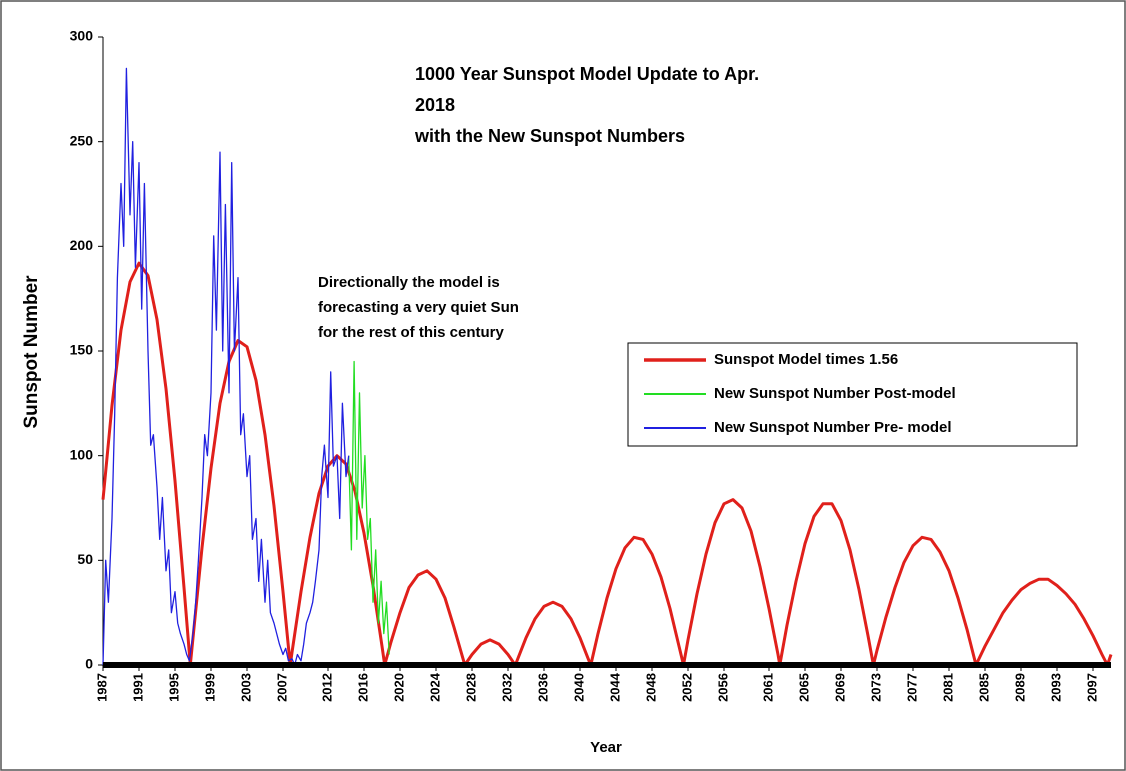  What do you see at coordinates (362, 687) in the screenshot?
I see `x-tick-label: 2016` at bounding box center [362, 687].